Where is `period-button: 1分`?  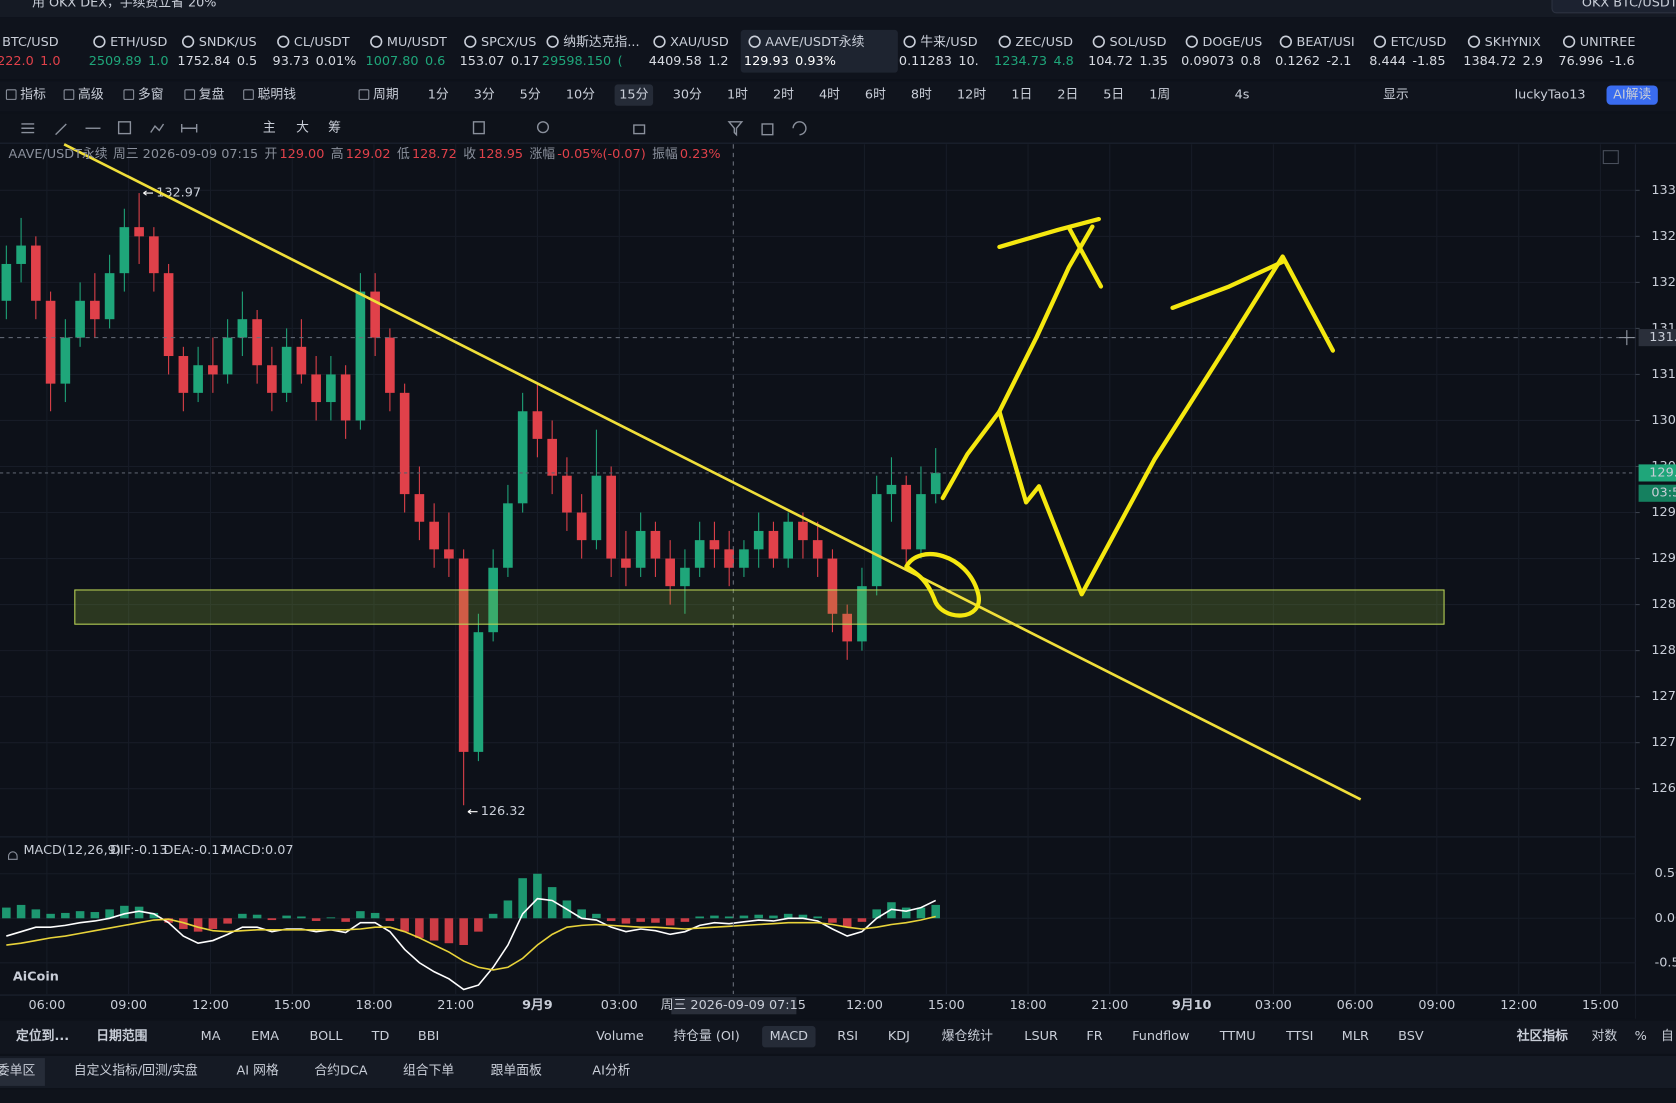 period-button: 1分 is located at coordinates (438, 95).